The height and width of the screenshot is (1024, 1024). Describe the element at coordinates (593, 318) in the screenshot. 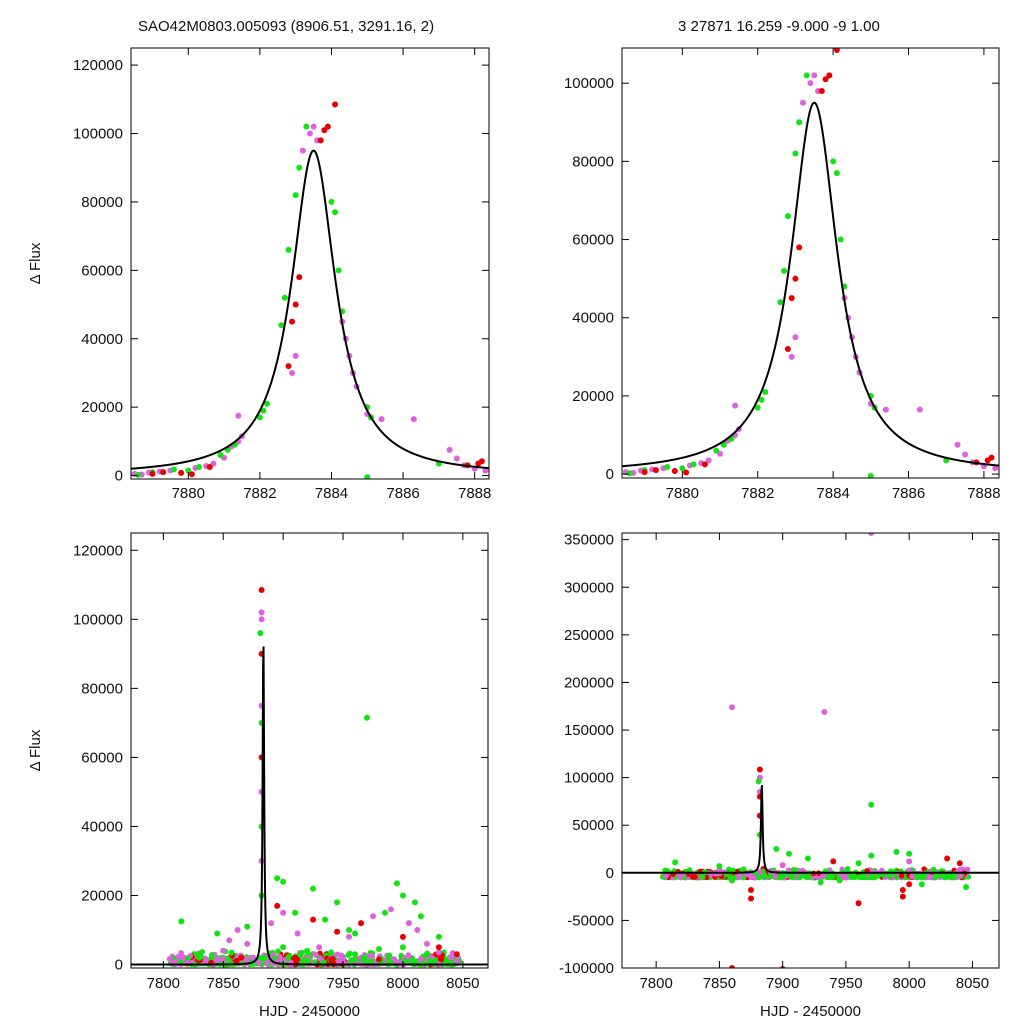

I see `y-tick-label: 40000` at that location.